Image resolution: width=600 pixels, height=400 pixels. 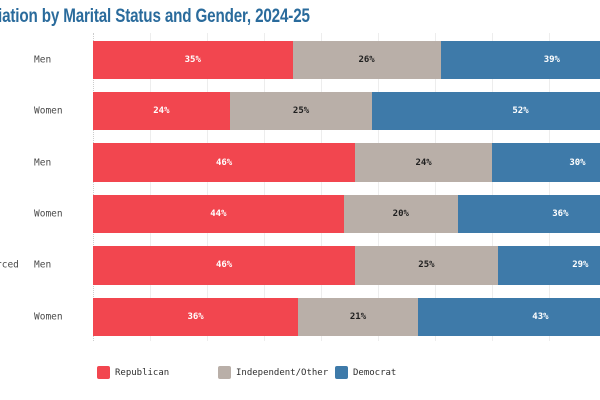 What do you see at coordinates (341, 372) in the screenshot?
I see `legend-swatch-democrat-icon` at bounding box center [341, 372].